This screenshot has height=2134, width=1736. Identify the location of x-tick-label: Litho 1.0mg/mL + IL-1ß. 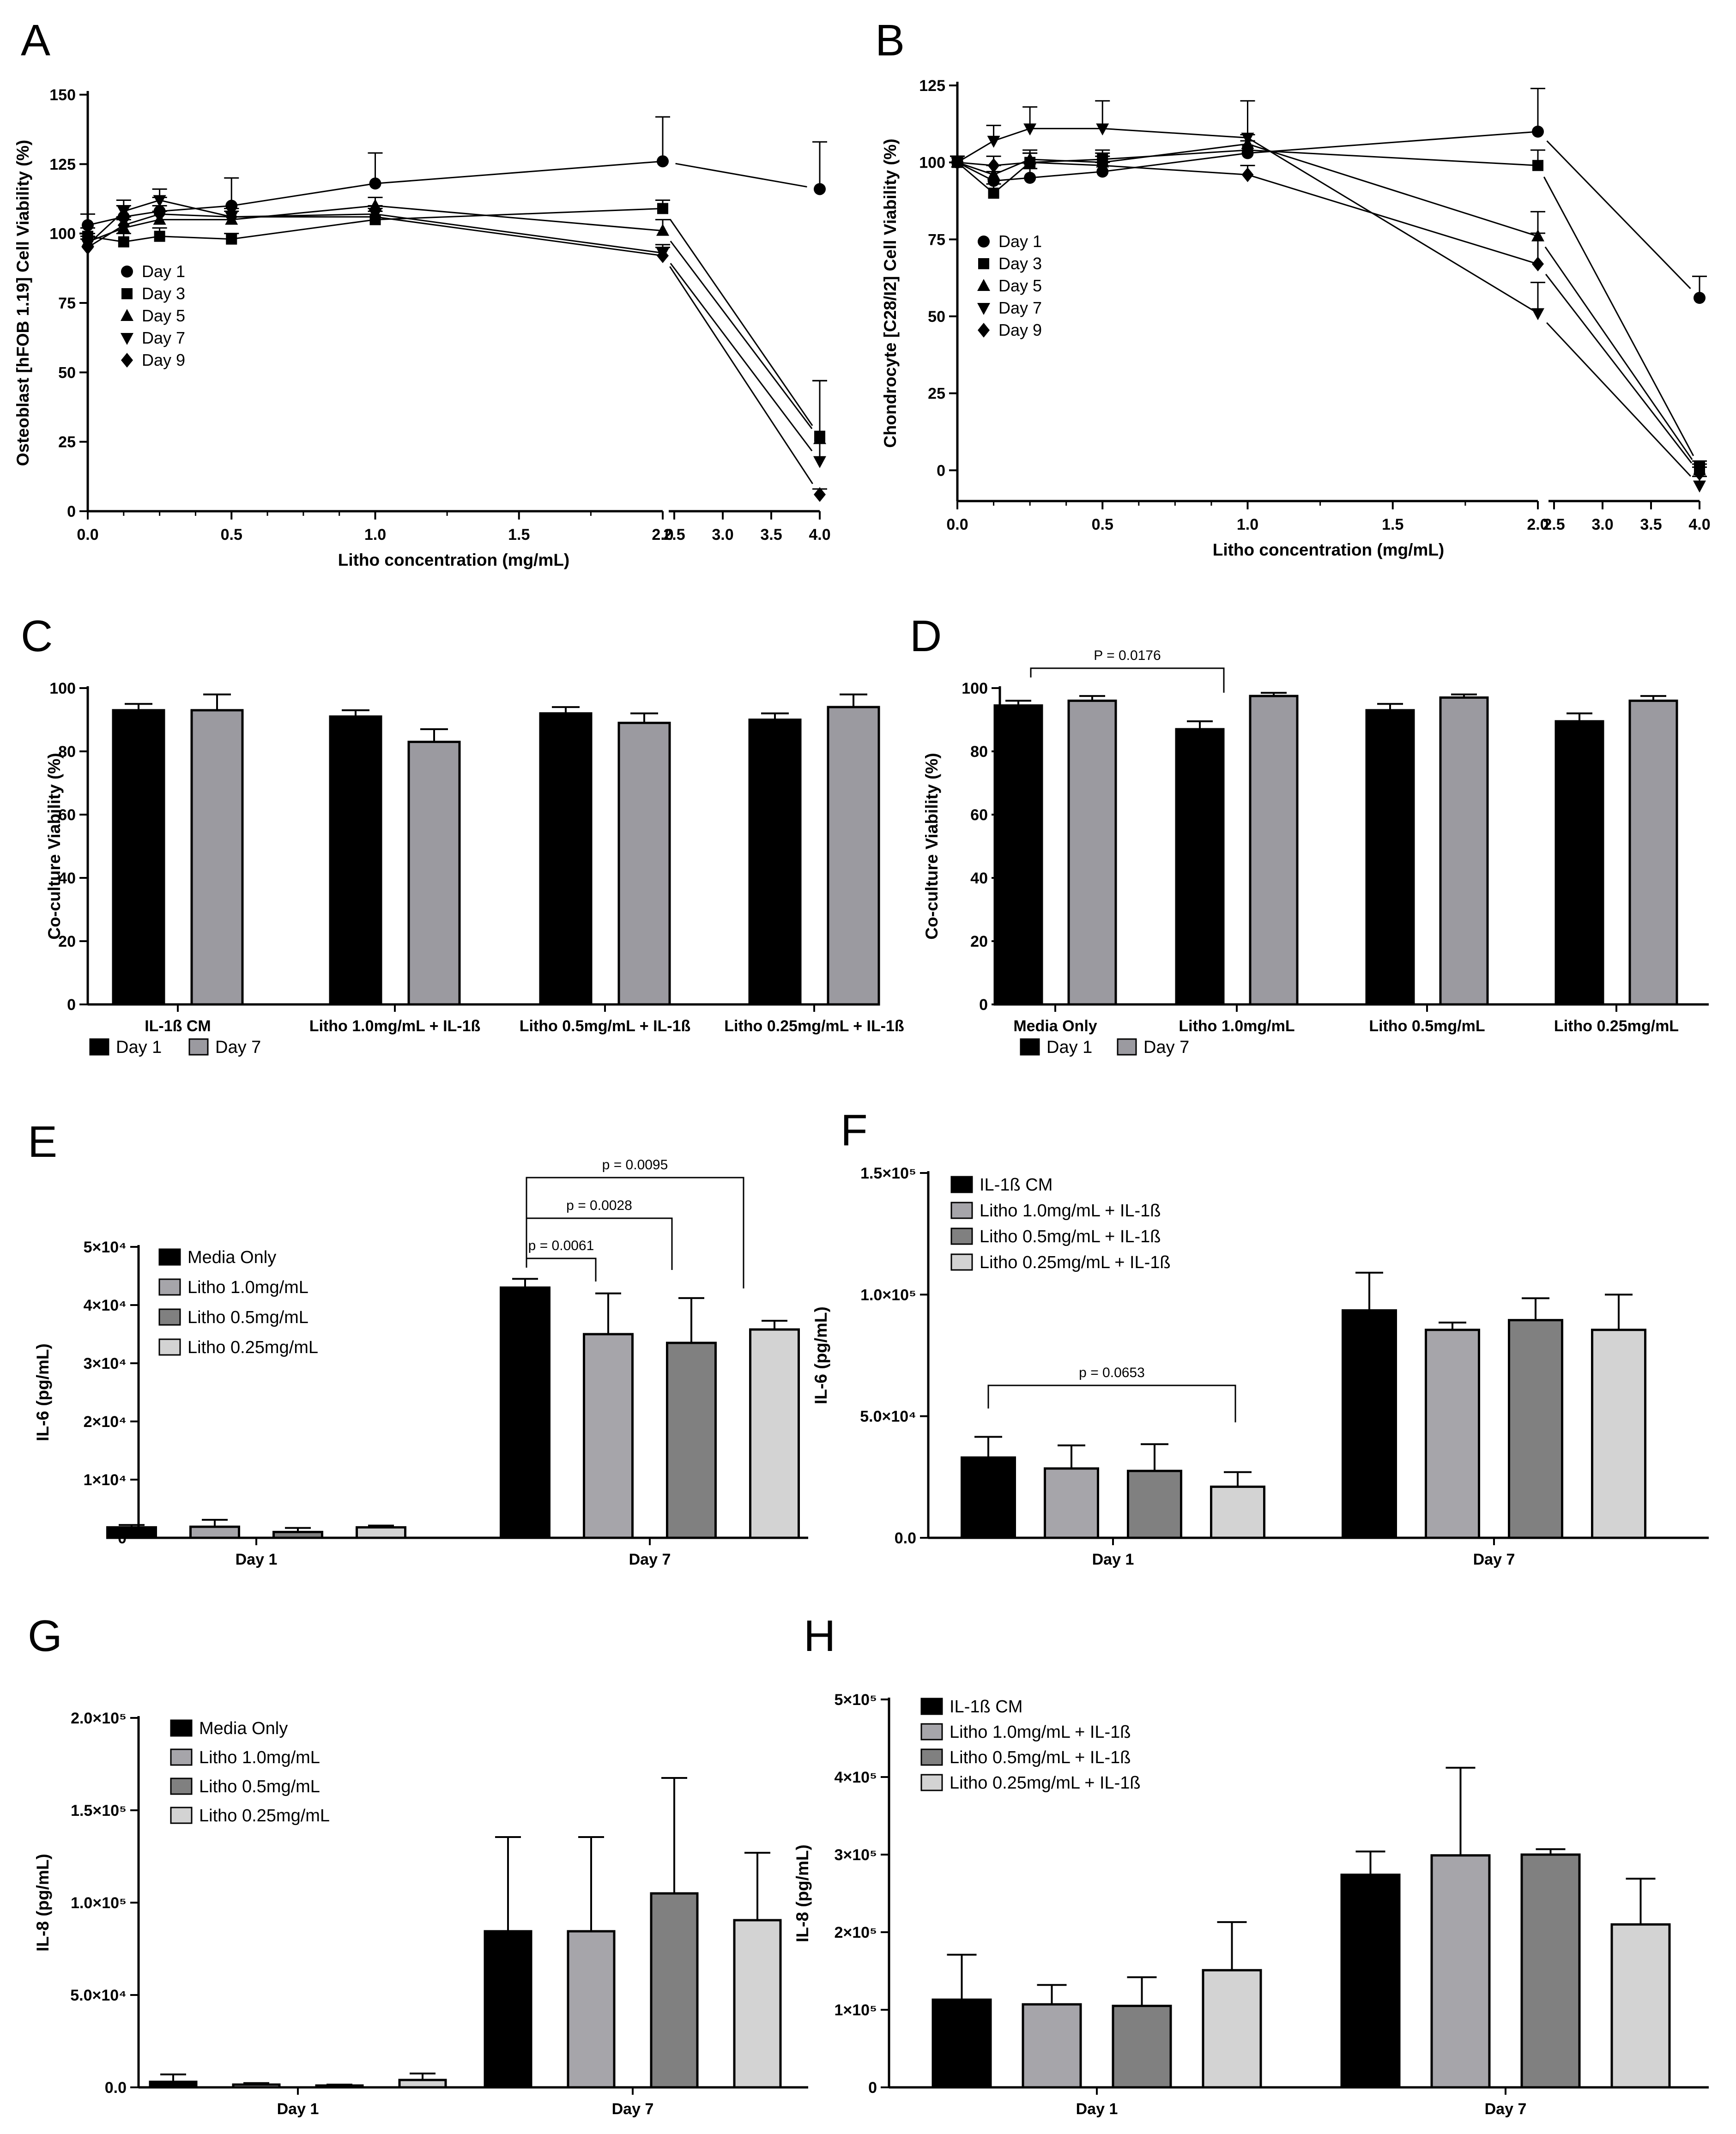
(395, 1026).